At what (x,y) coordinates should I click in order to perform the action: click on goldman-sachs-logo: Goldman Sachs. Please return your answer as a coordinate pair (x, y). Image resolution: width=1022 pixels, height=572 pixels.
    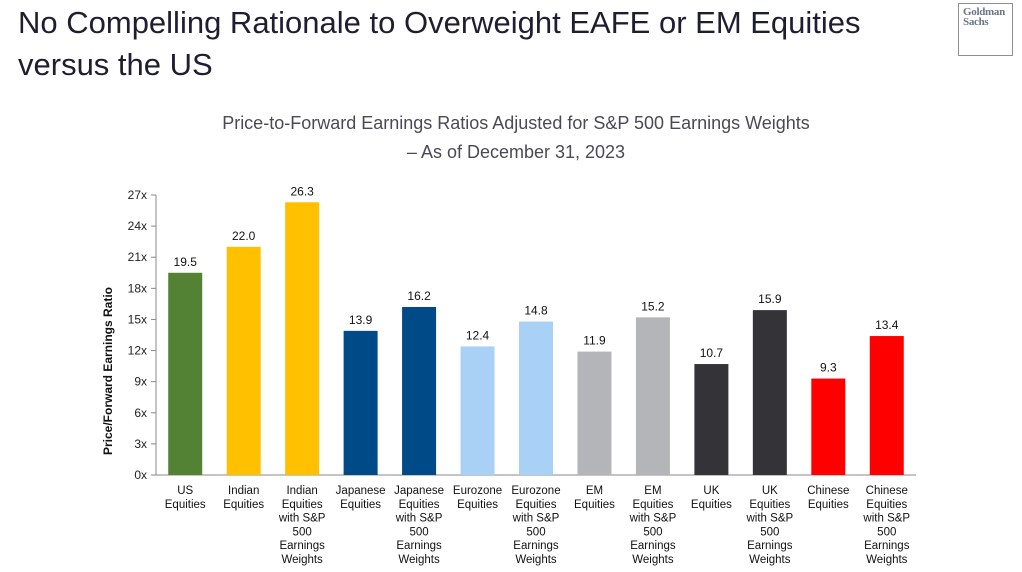
    Looking at the image, I should click on (985, 29).